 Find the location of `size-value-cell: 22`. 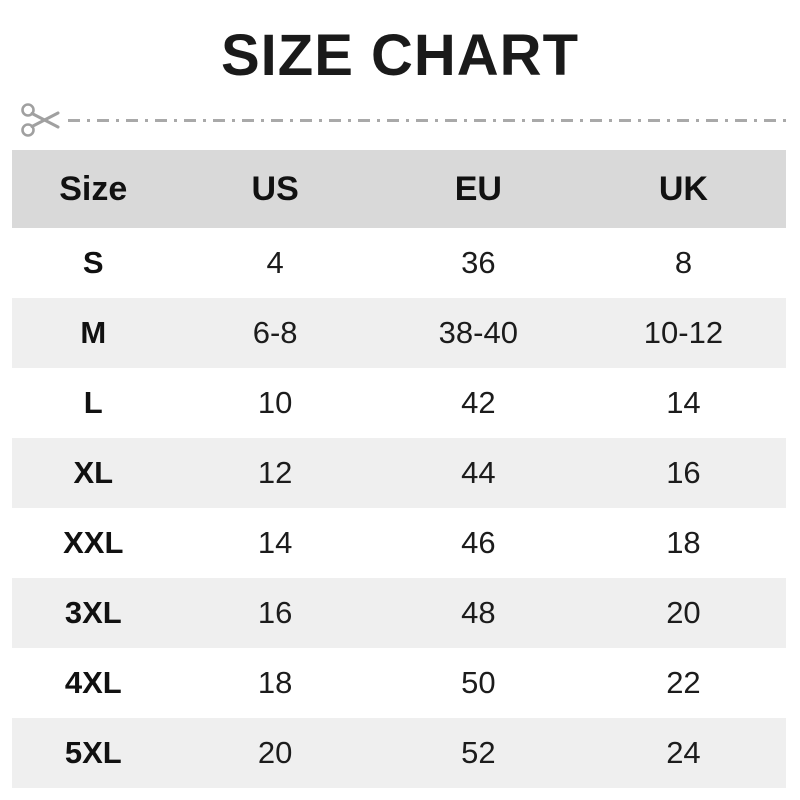

size-value-cell: 22 is located at coordinates (683, 682).